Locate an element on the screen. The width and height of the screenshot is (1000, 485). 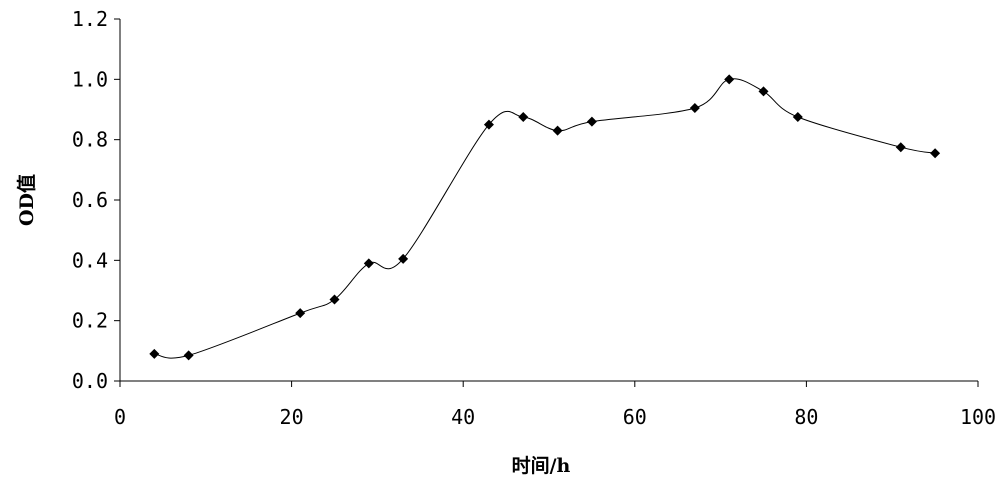
y-axis-ticks: 0.0 0.2 0.4 0.6 0.8 1.0 1.2 is located at coordinates (96, 200).